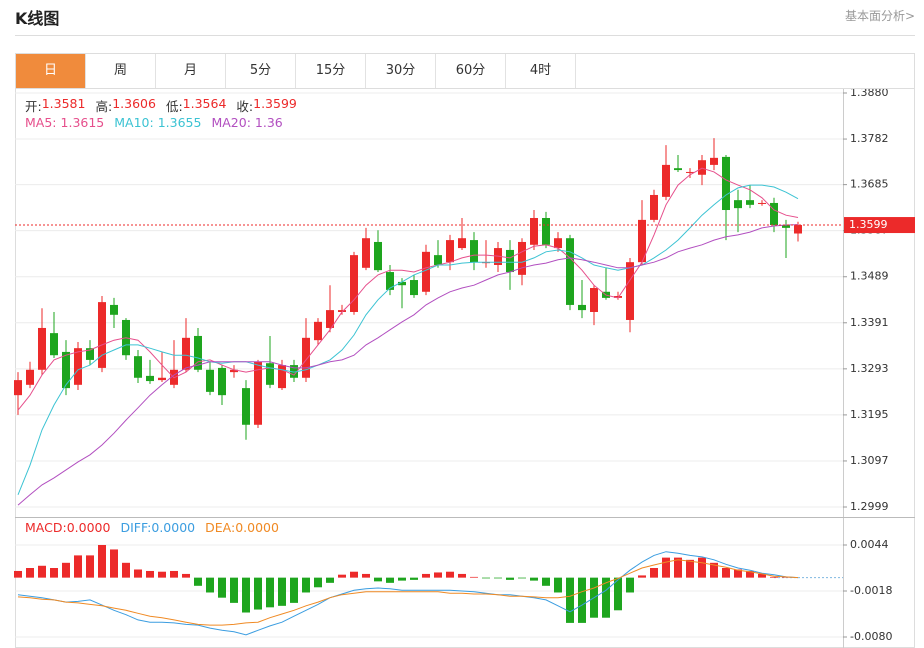 The image size is (924, 648). I want to click on period-tab: 30分, so click(401, 71).